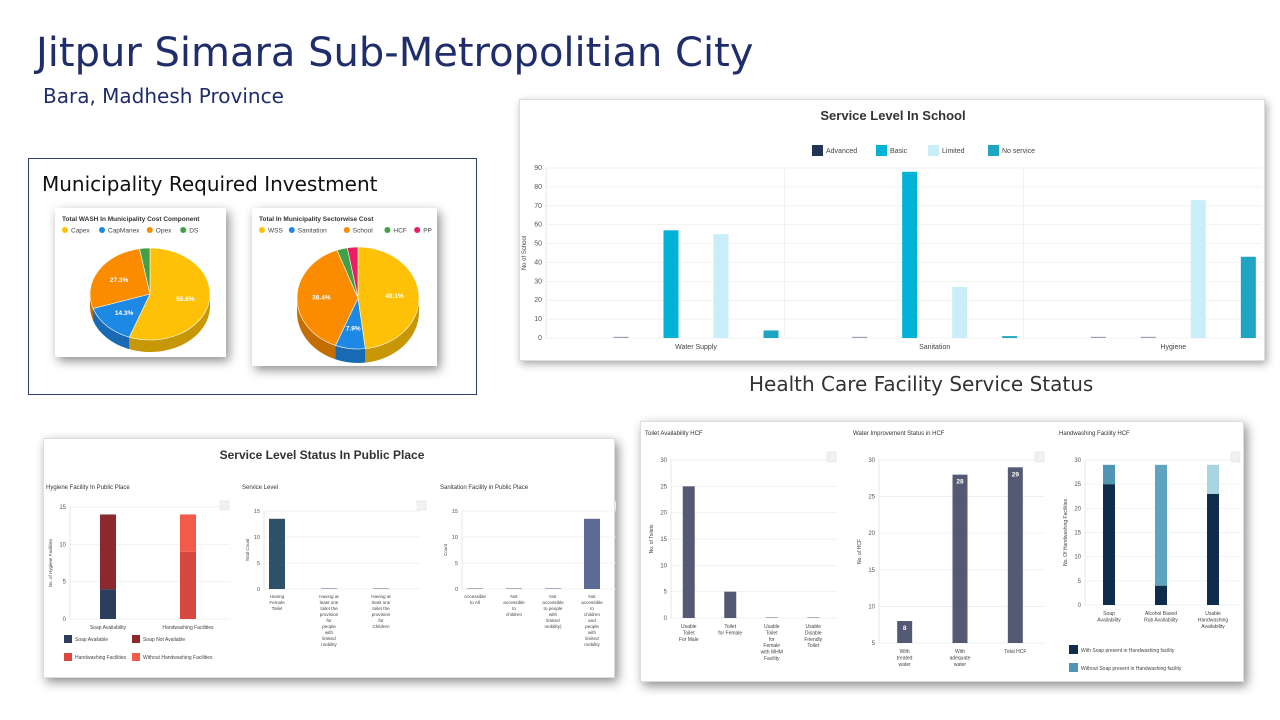 The image size is (1280, 720). What do you see at coordinates (652, 538) in the screenshot?
I see `y-axis-label: No. of Toilets` at bounding box center [652, 538].